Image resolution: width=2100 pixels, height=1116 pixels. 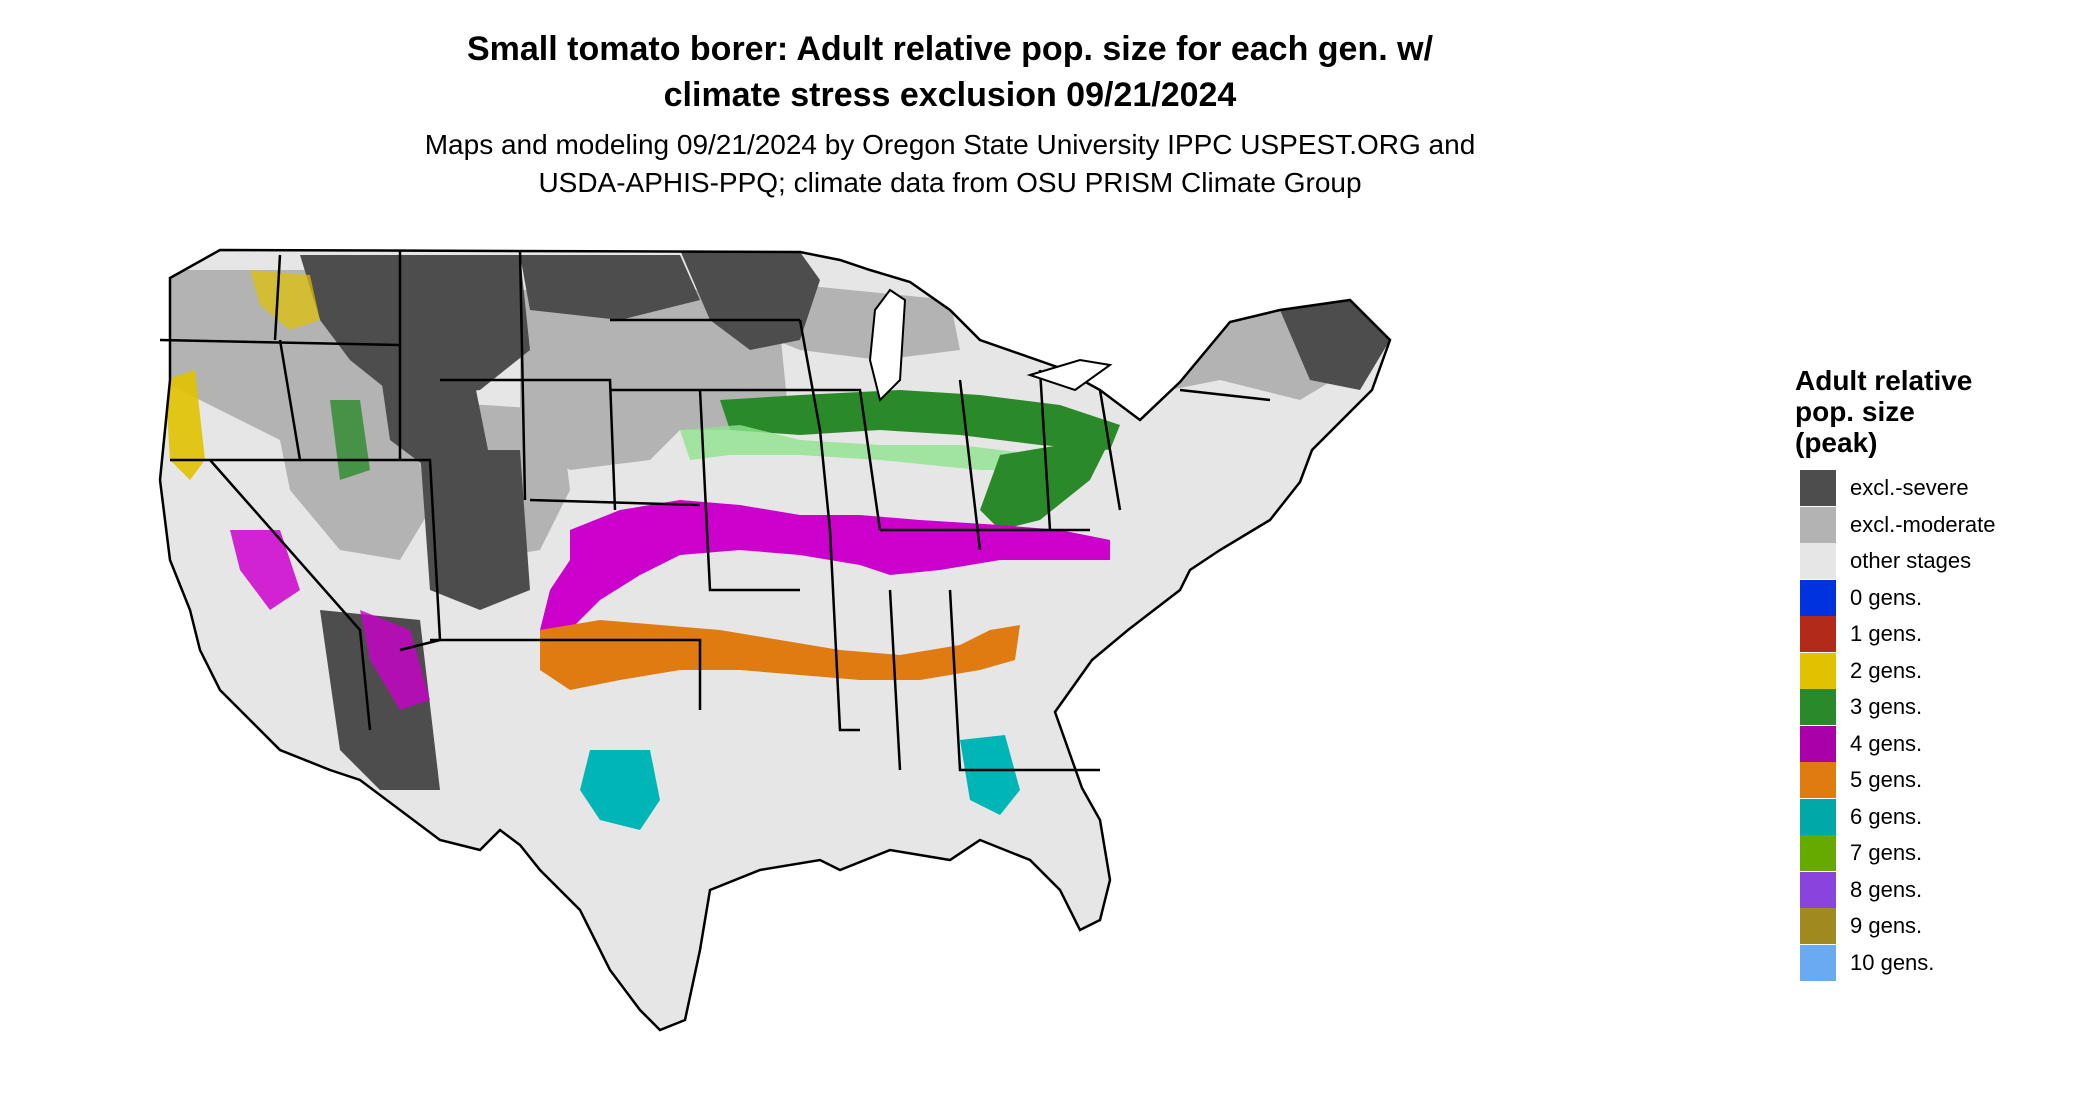 I want to click on legend-label: excl.-severe, so click(x=1909, y=487).